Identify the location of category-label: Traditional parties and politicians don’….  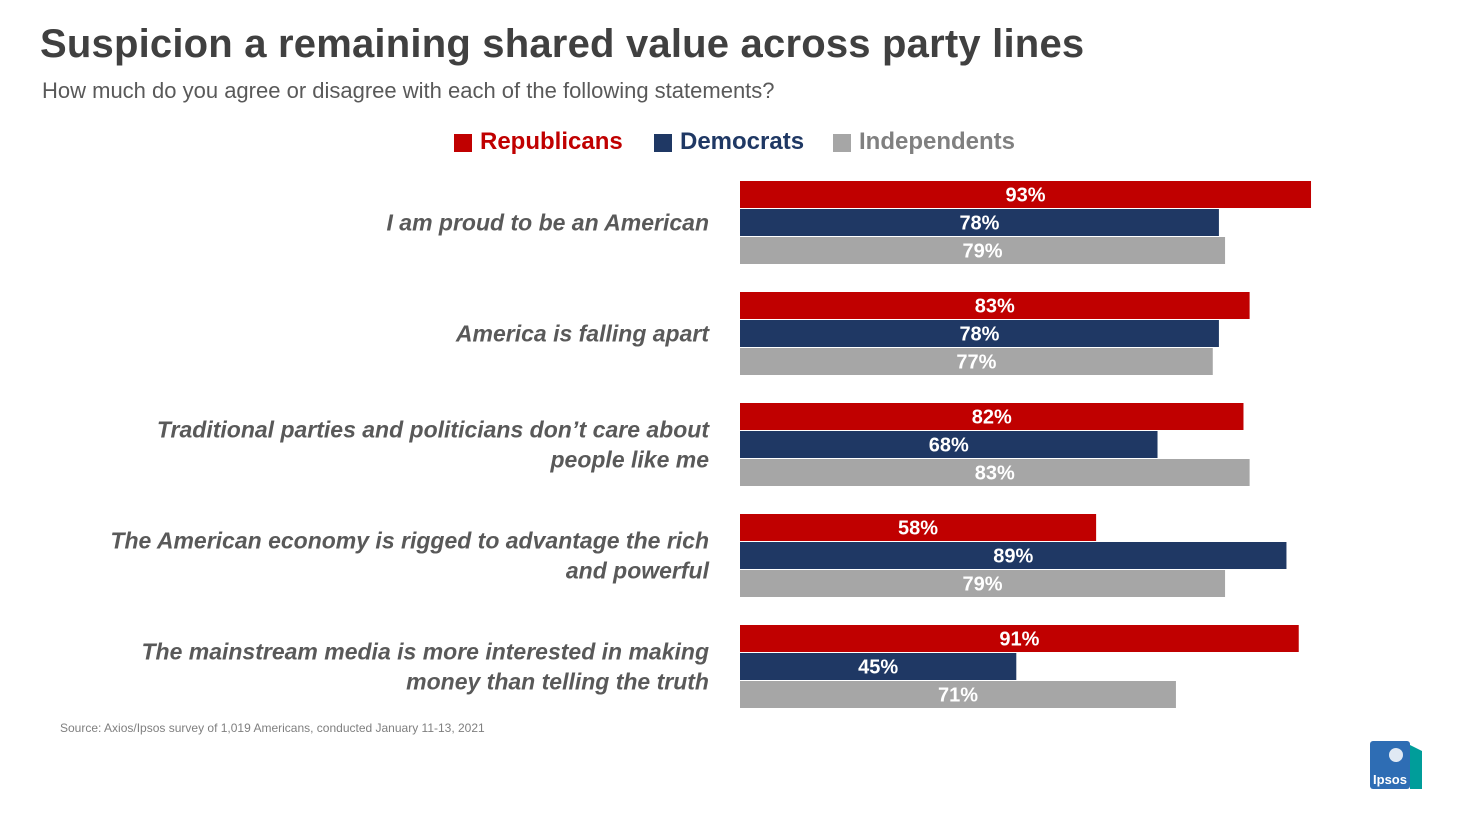
(433, 430).